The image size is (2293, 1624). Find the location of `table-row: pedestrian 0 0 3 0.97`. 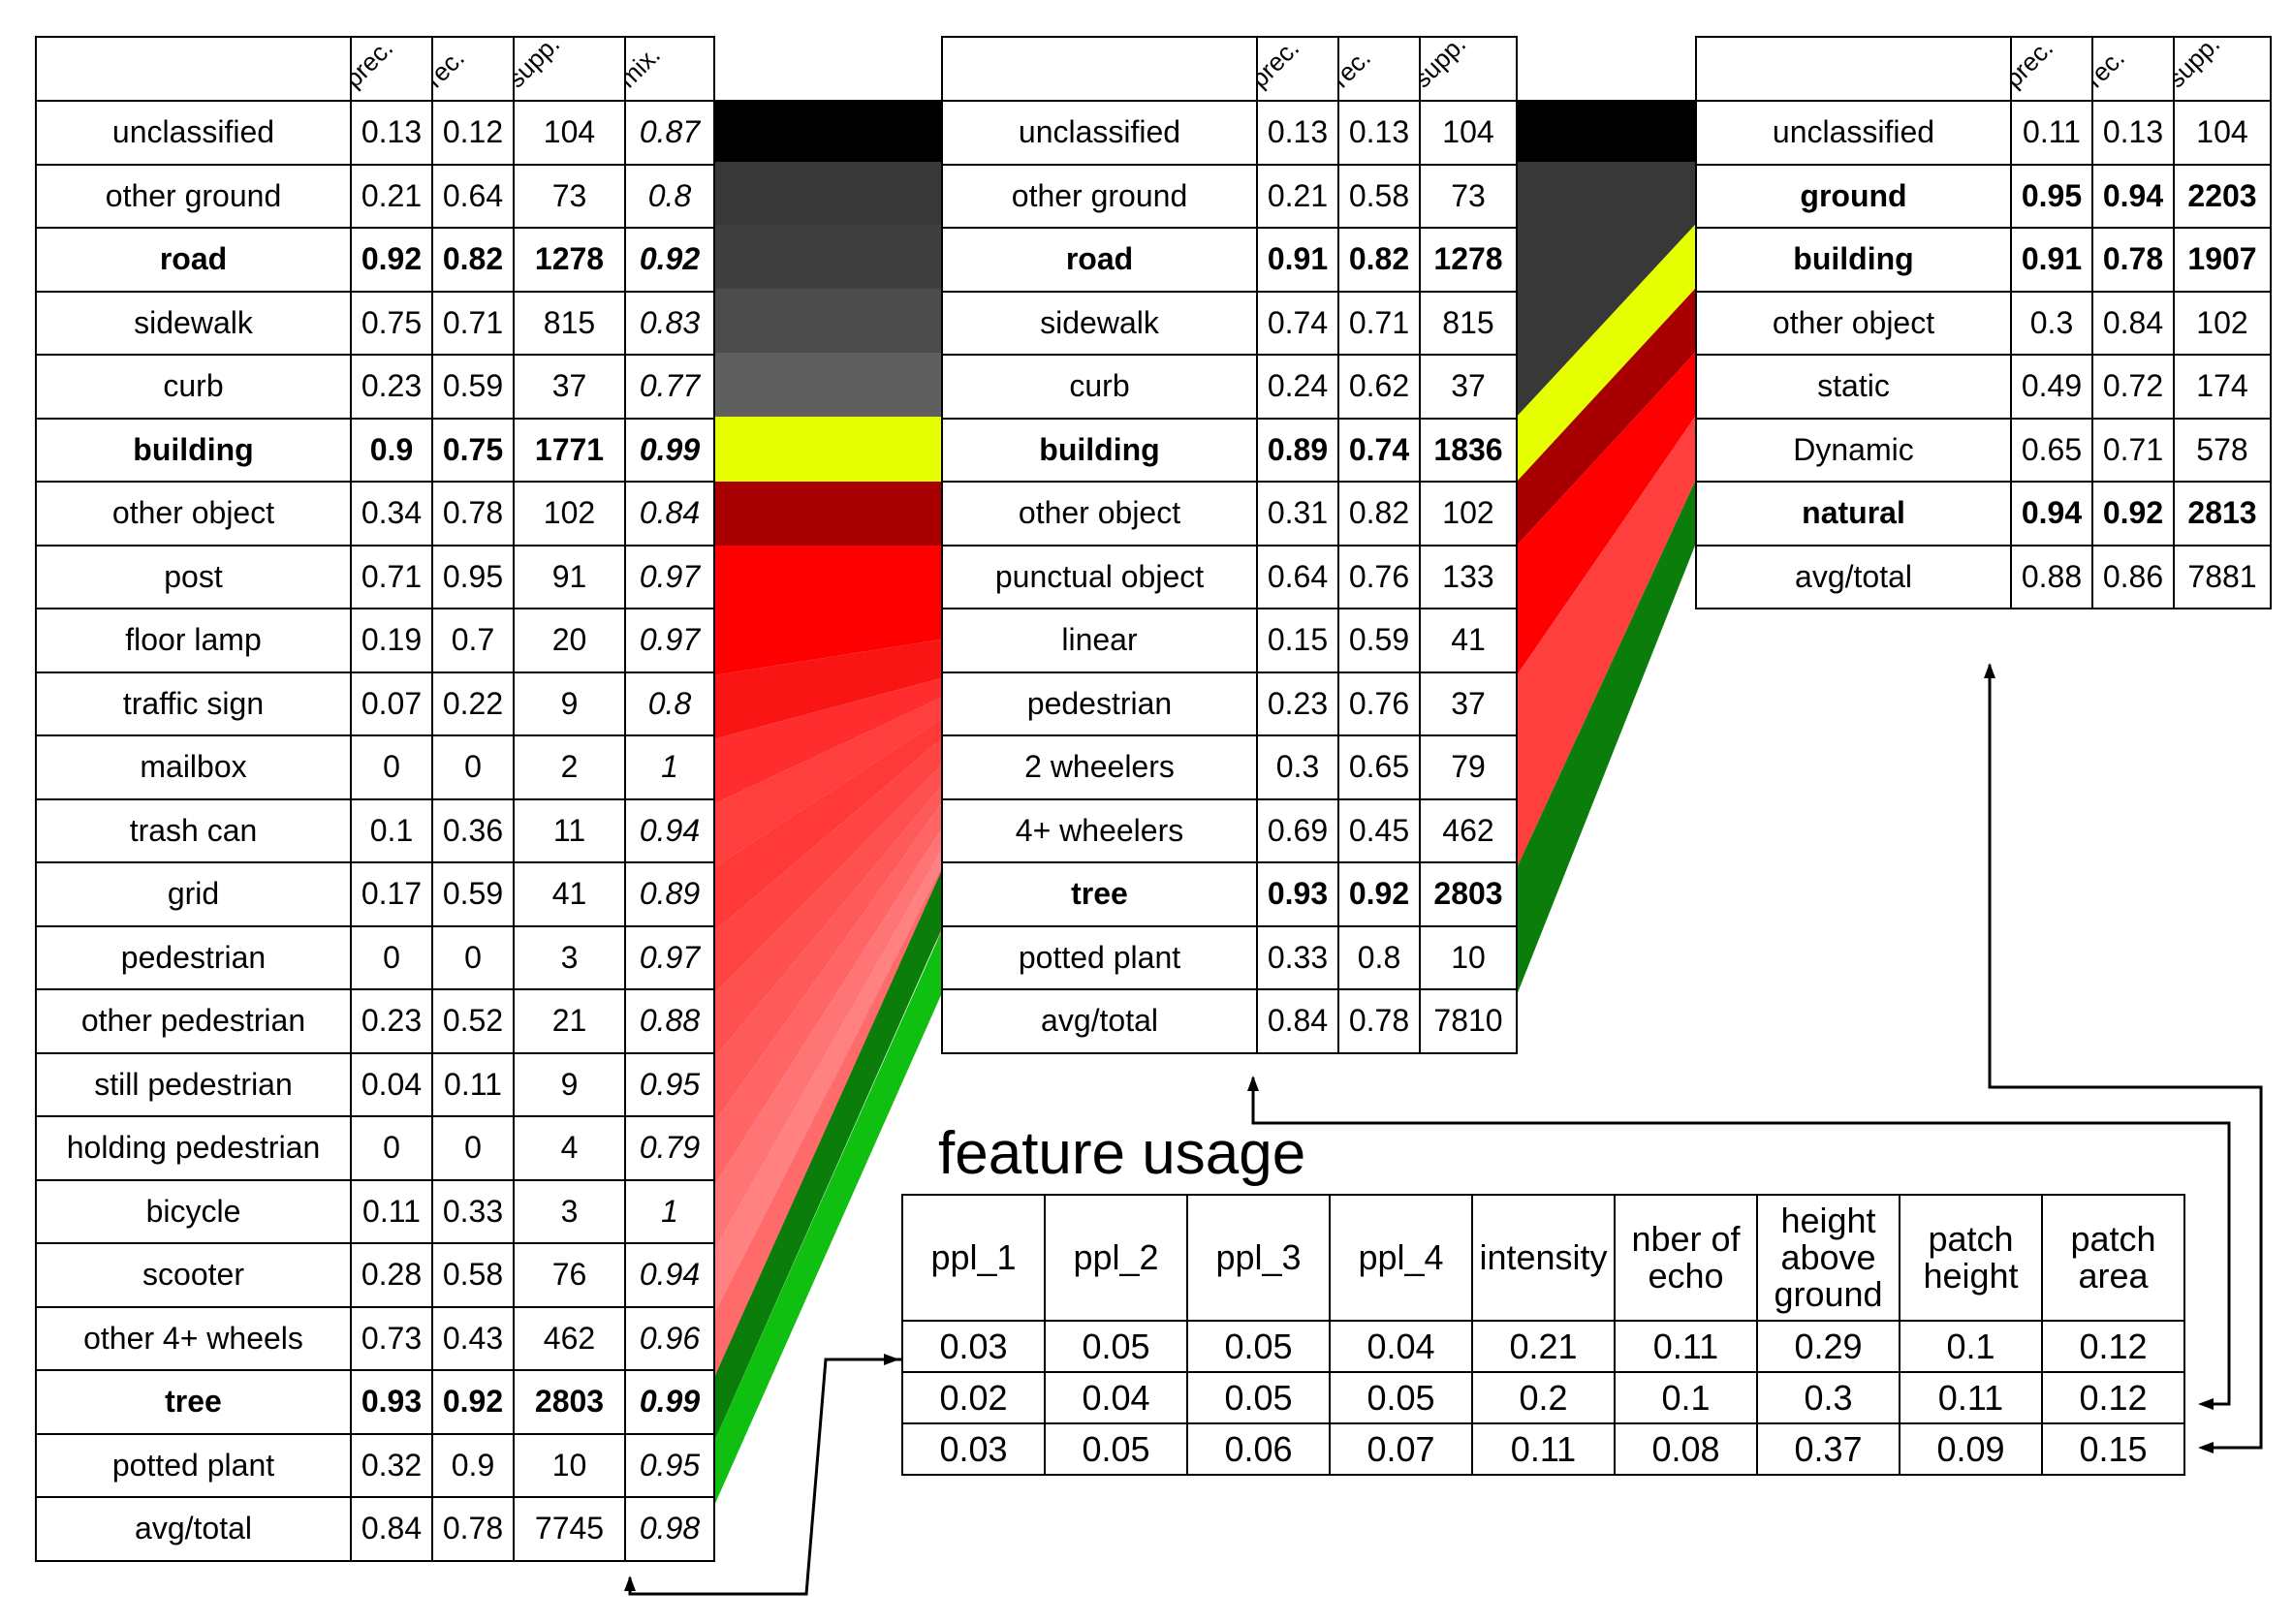

table-row: pedestrian 0 0 3 0.97 is located at coordinates (375, 957).